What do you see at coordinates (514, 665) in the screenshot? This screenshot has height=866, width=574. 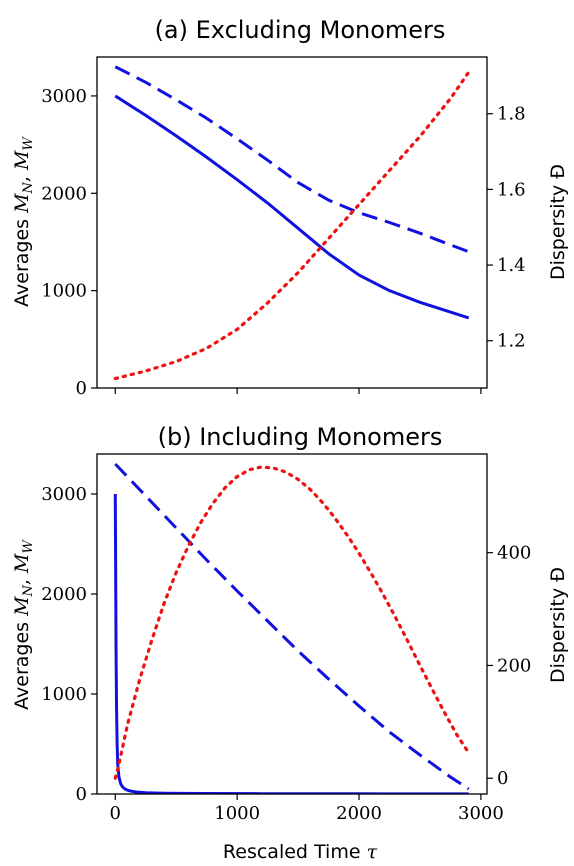 I see `panel-b-y2tick-label: 200` at bounding box center [514, 665].